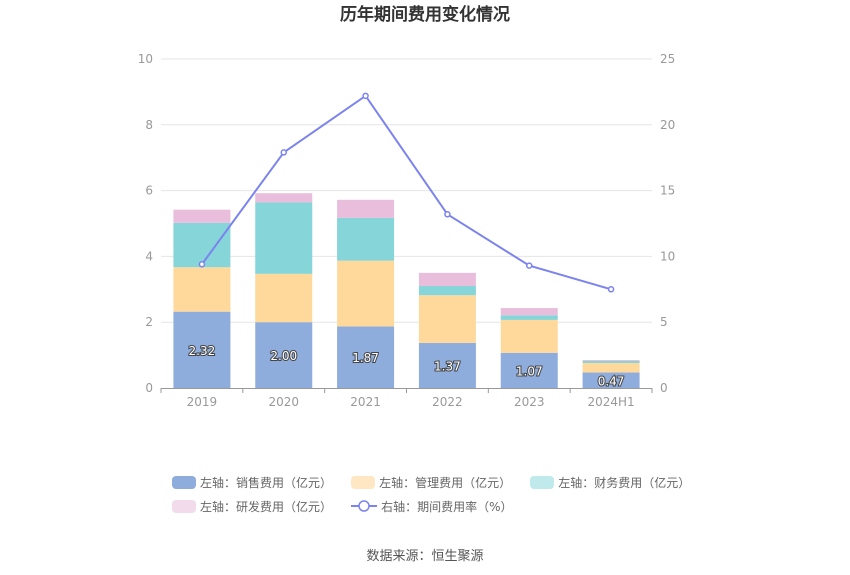  Describe the element at coordinates (202, 402) in the screenshot. I see `x-tick-label: 2019` at that location.